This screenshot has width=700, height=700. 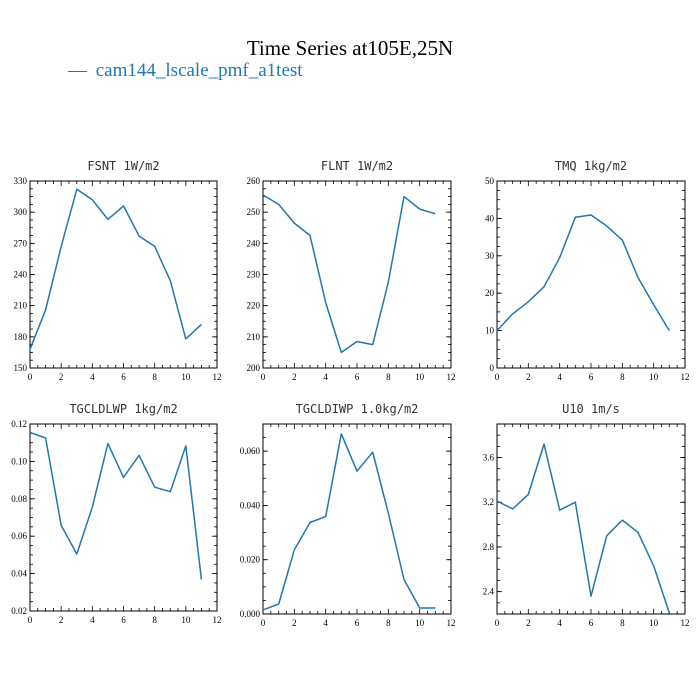 What do you see at coordinates (19, 611) in the screenshot?
I see `y-tick-label: 0.02` at bounding box center [19, 611].